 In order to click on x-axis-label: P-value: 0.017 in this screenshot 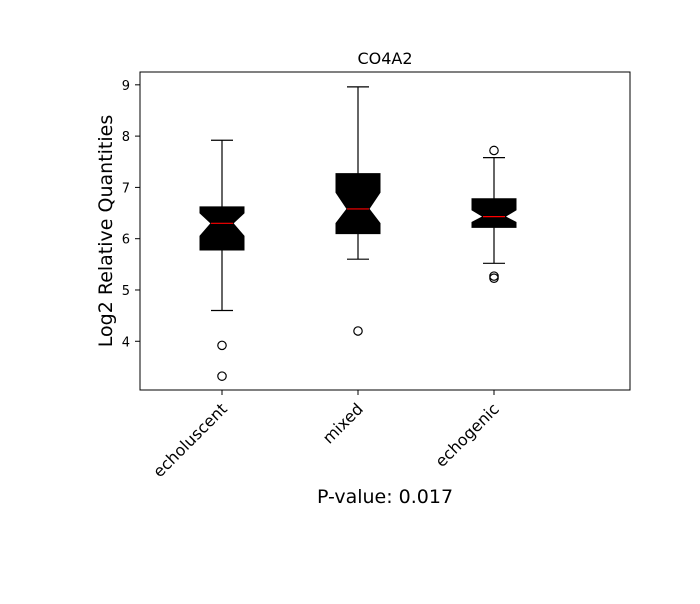, I will do `click(385, 497)`.